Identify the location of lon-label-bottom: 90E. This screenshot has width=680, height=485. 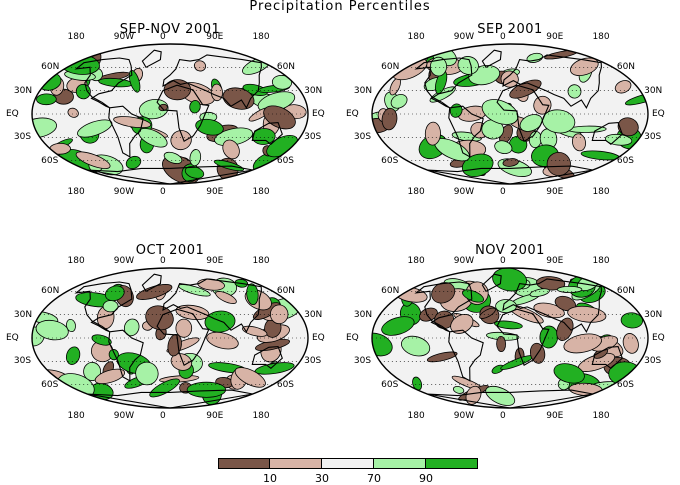
(555, 192).